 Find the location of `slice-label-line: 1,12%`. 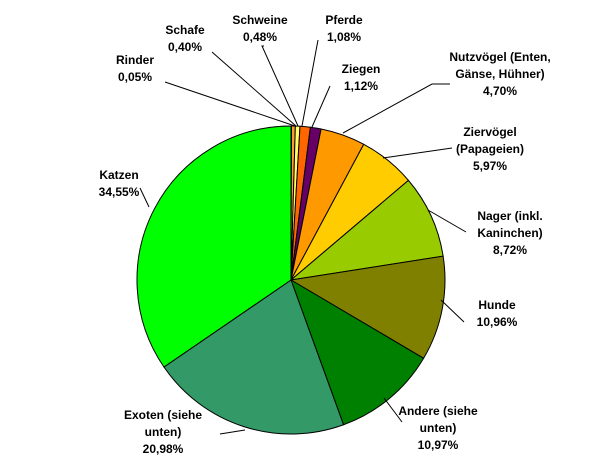

slice-label-line: 1,12% is located at coordinates (361, 86).